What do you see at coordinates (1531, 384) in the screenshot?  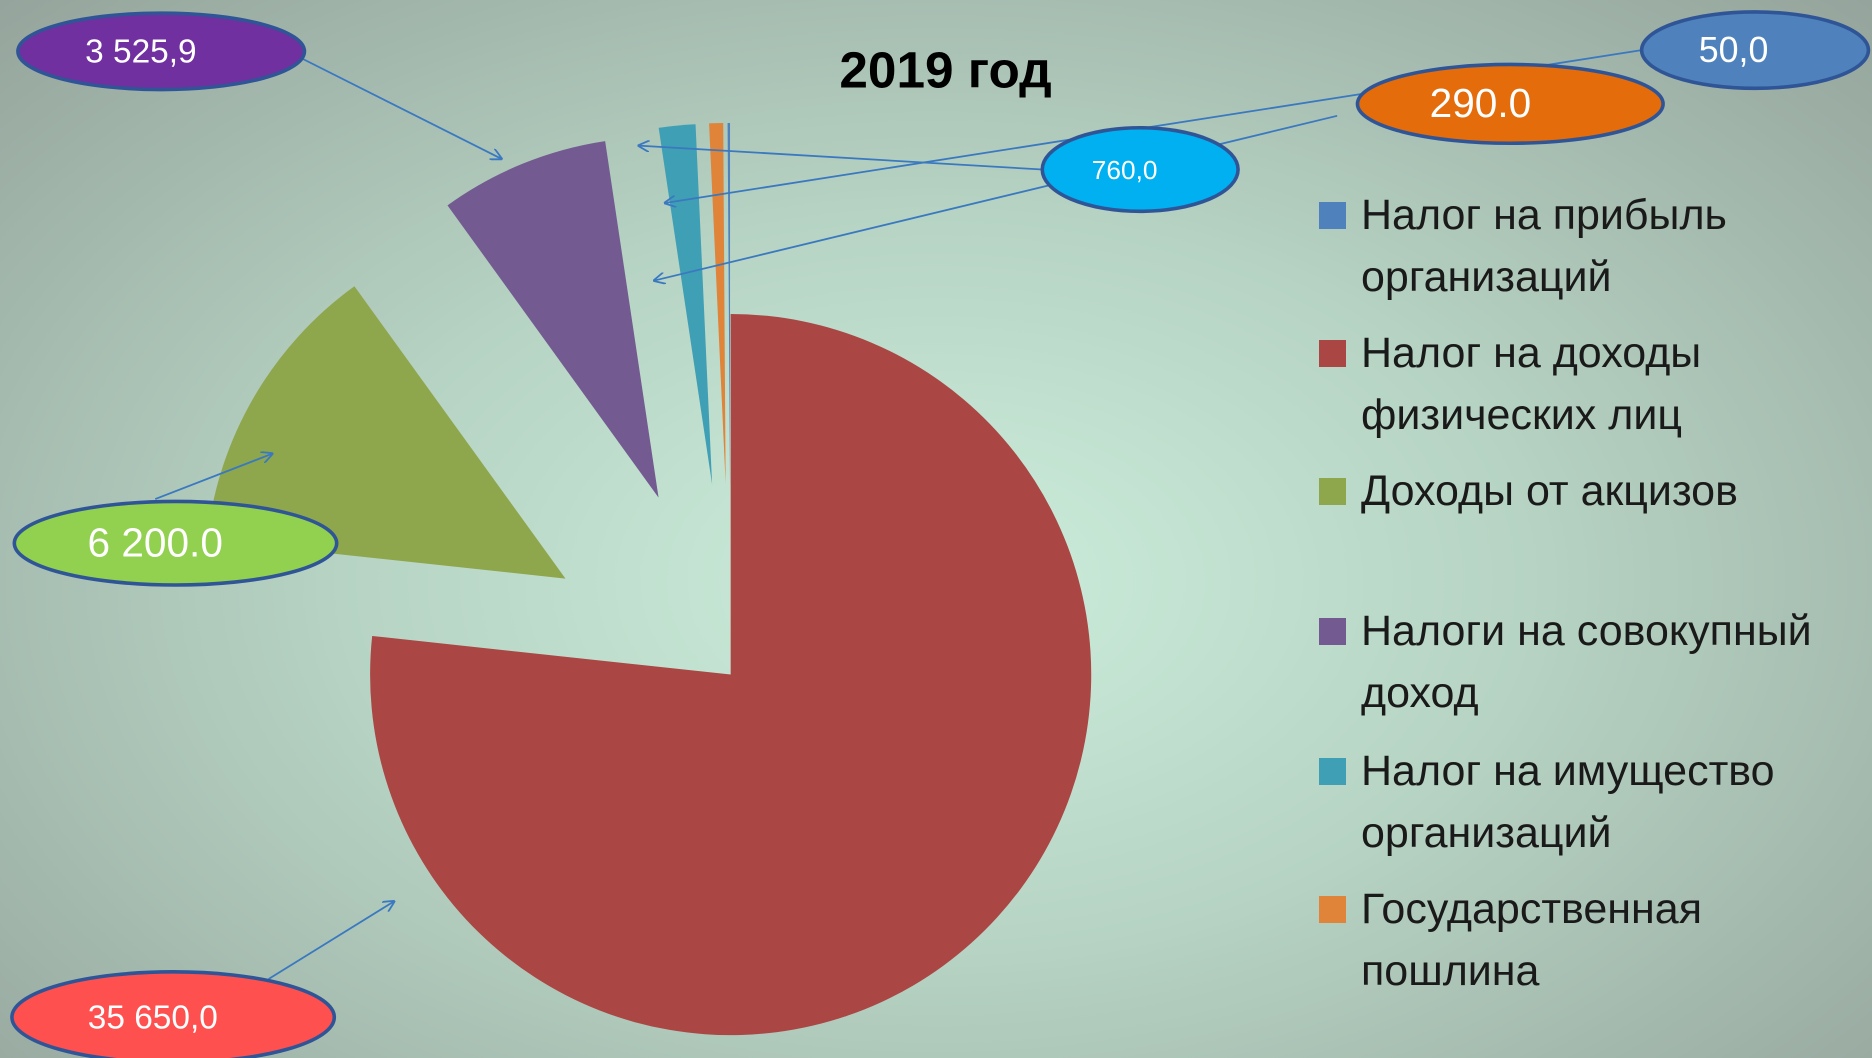 I see `legend-label: Налог на доходы физических лиц` at bounding box center [1531, 384].